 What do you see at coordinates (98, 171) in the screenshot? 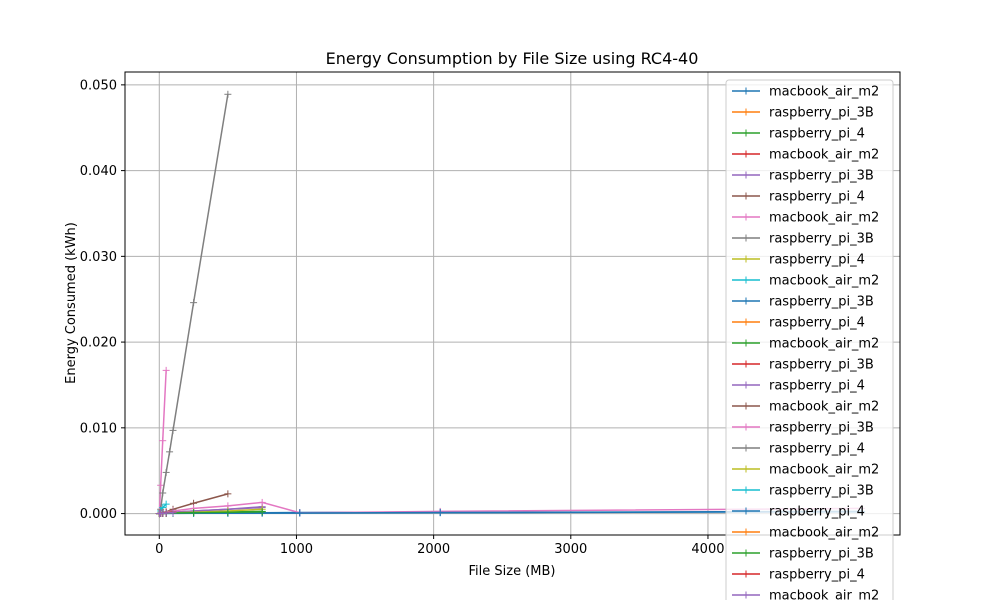
I see `y-tick-label: 0.040` at bounding box center [98, 171].